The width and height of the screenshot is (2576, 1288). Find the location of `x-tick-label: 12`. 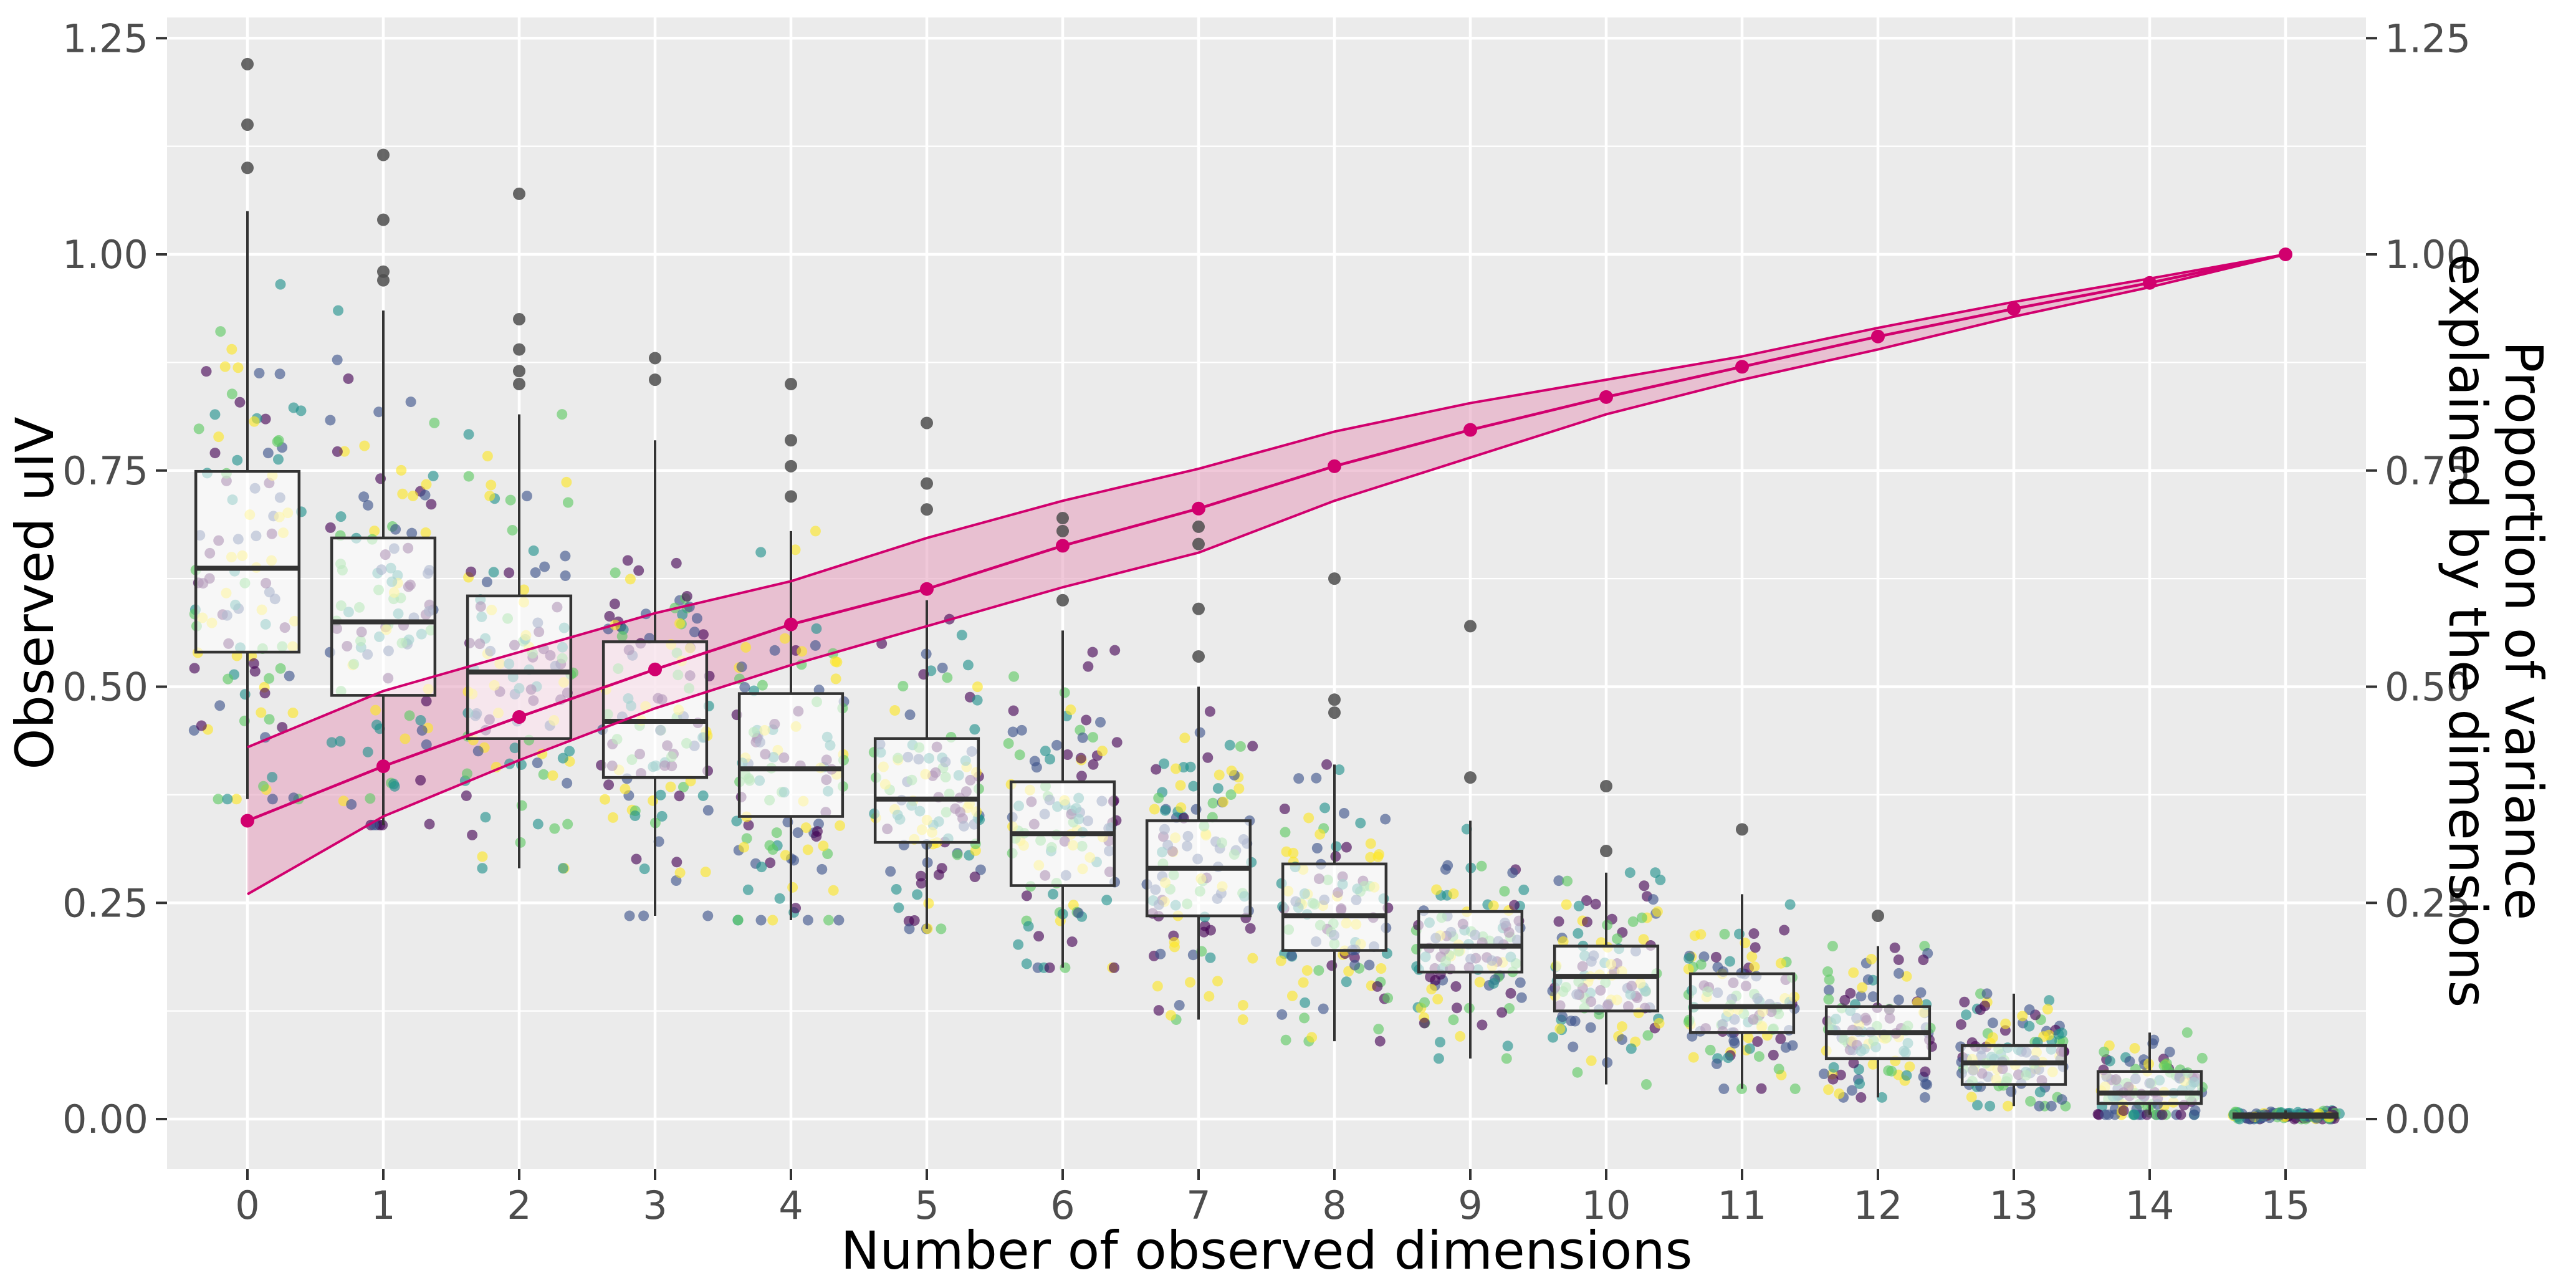

x-tick-label: 12 is located at coordinates (1879, 1205).